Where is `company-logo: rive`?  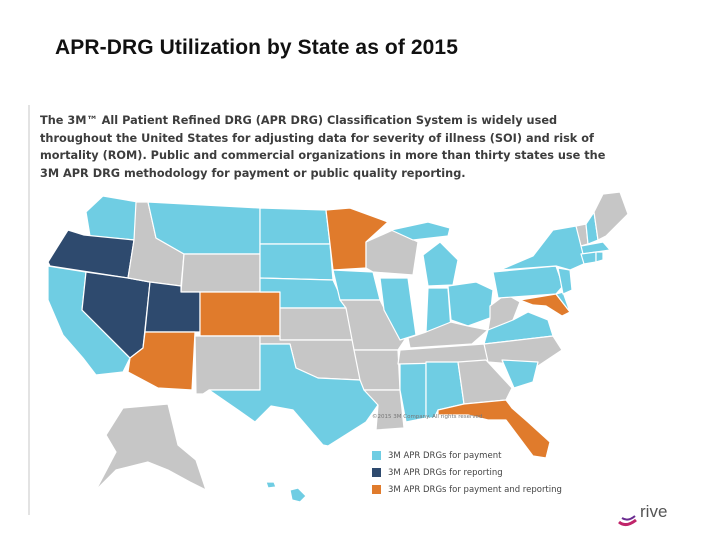
company-logo: rive is located at coordinates (662, 514).